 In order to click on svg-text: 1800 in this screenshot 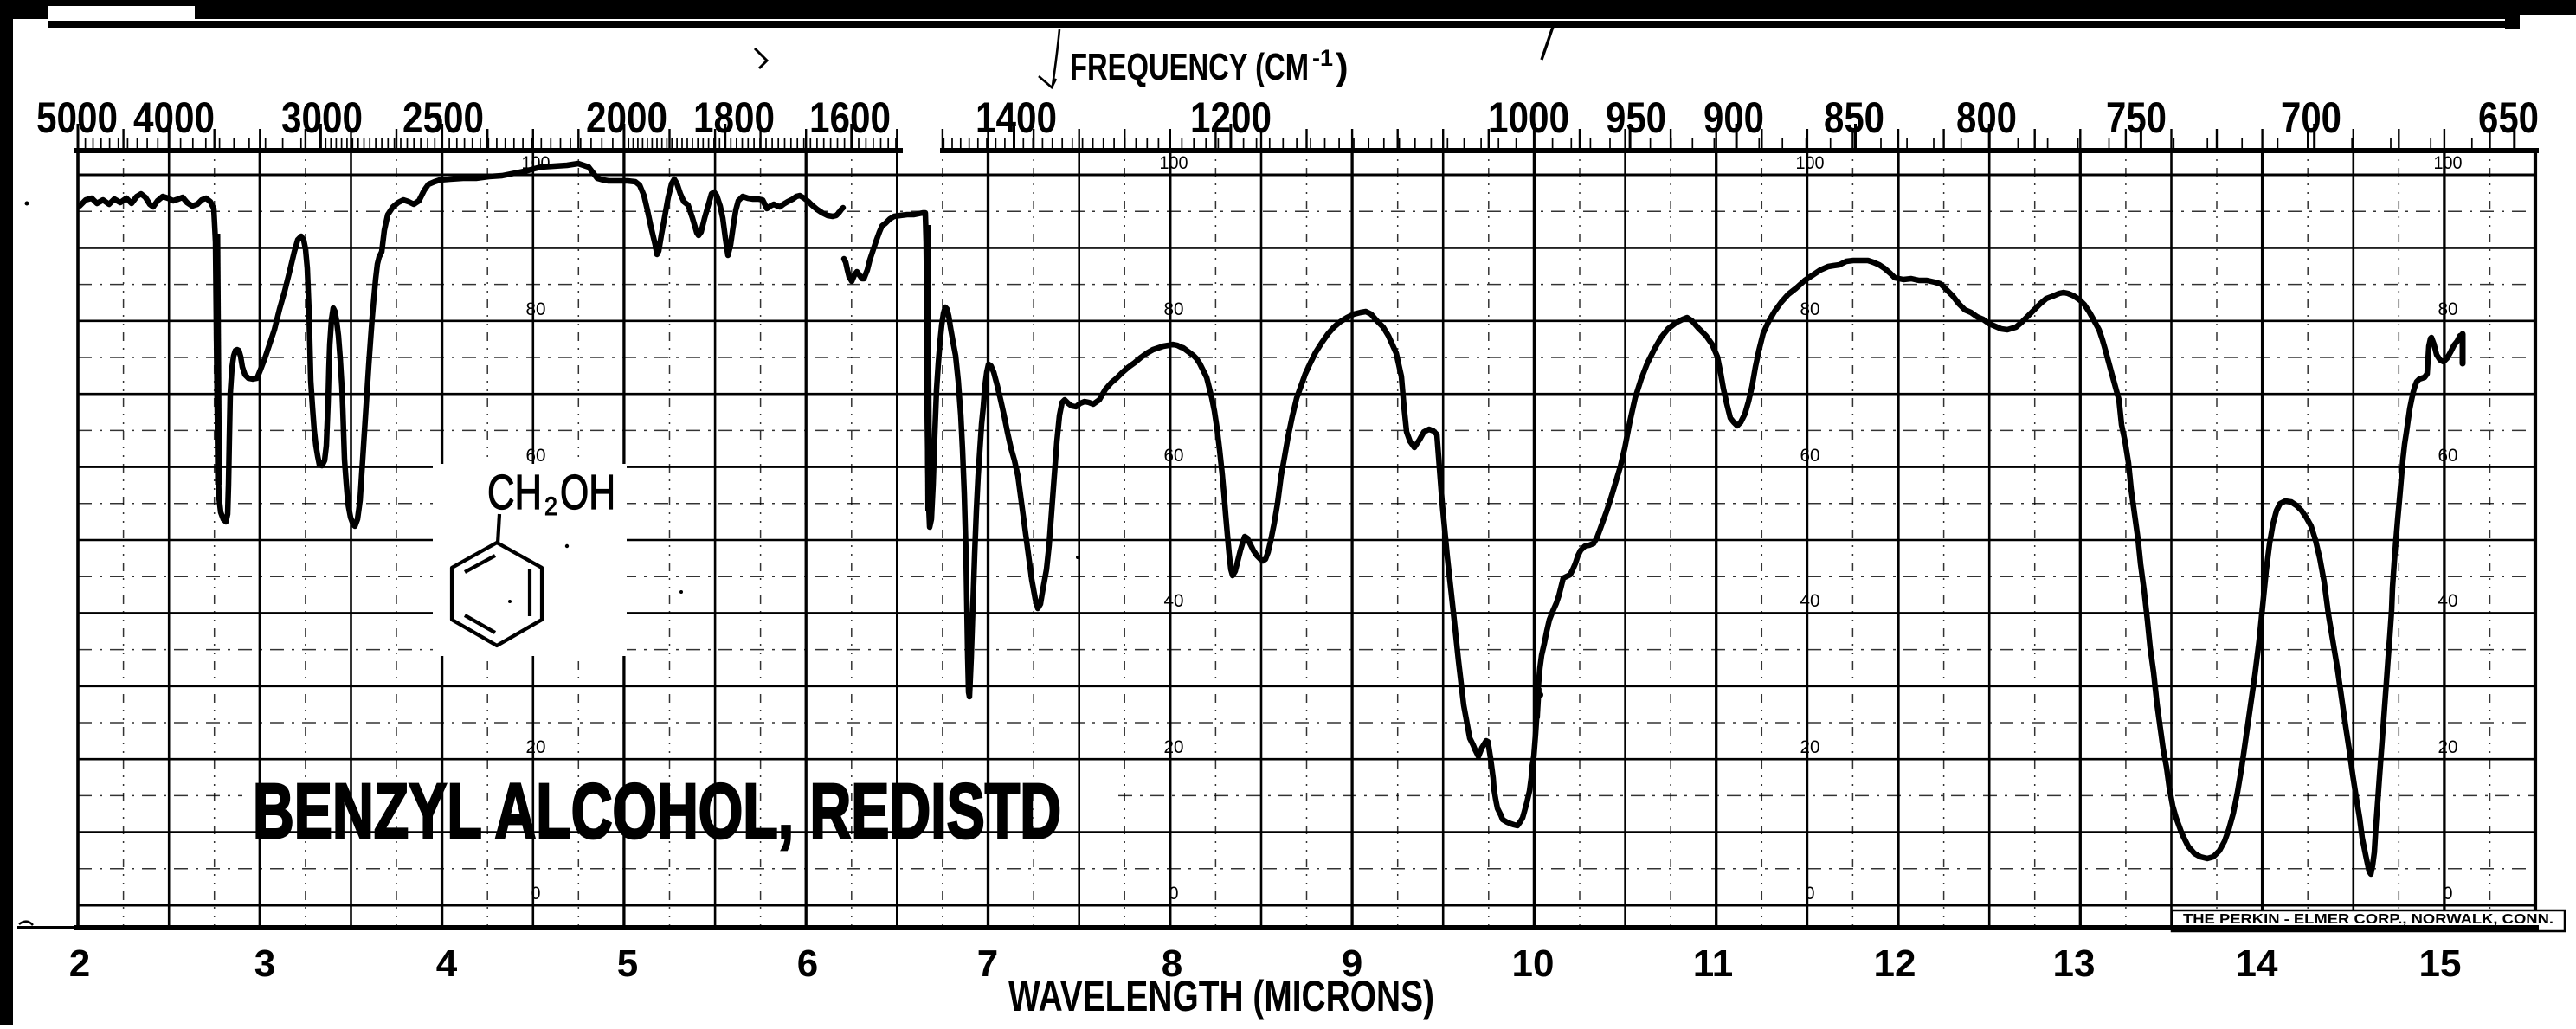, I will do `click(734, 117)`.